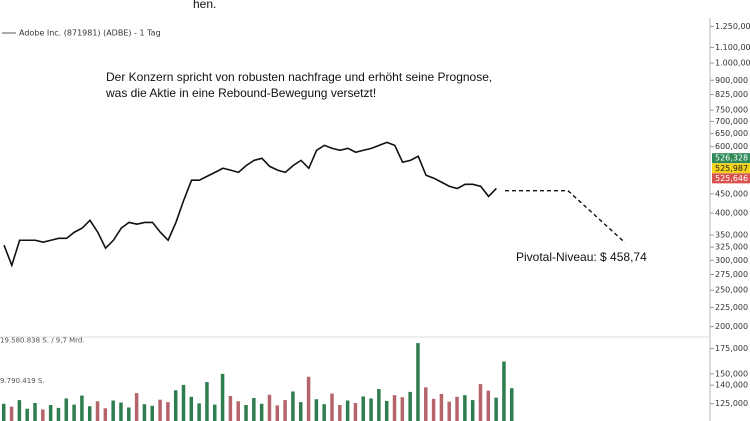 The image size is (750, 421). I want to click on pivot-line, so click(565, 216).